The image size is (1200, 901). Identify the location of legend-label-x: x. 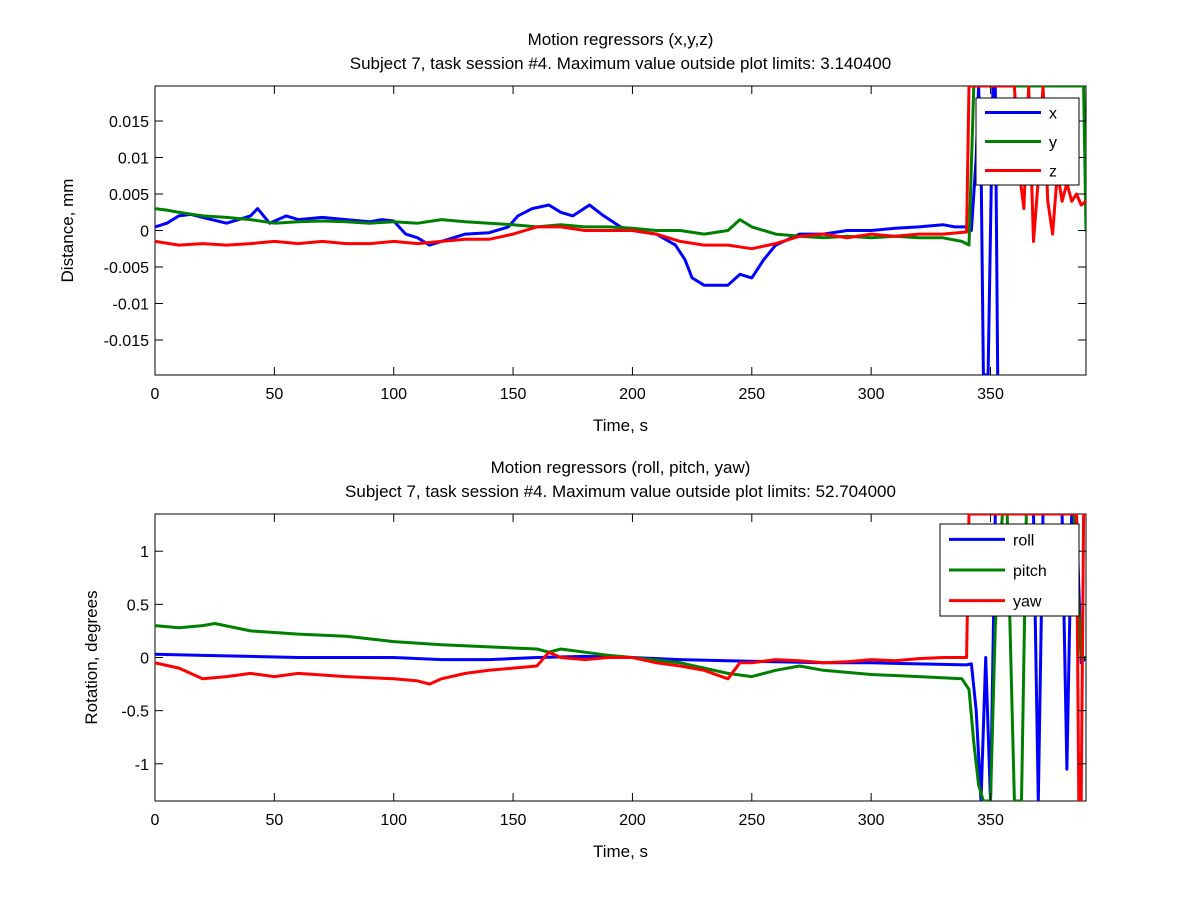
(1053, 114).